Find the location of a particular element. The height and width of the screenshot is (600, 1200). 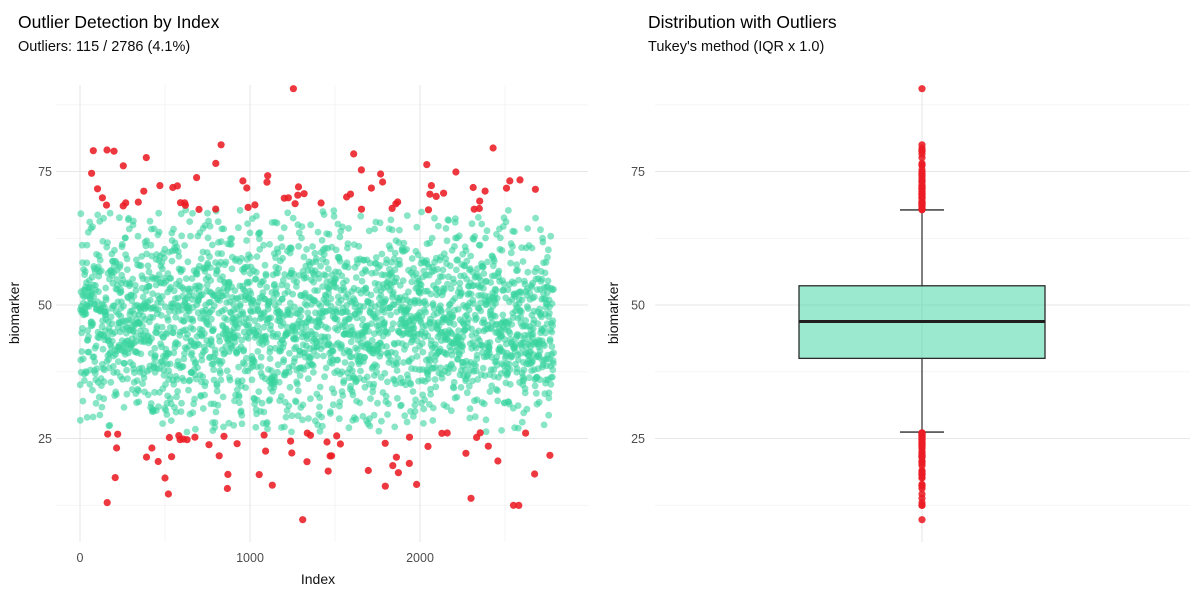

scatter-xtick-2000: 2000 is located at coordinates (420, 558).